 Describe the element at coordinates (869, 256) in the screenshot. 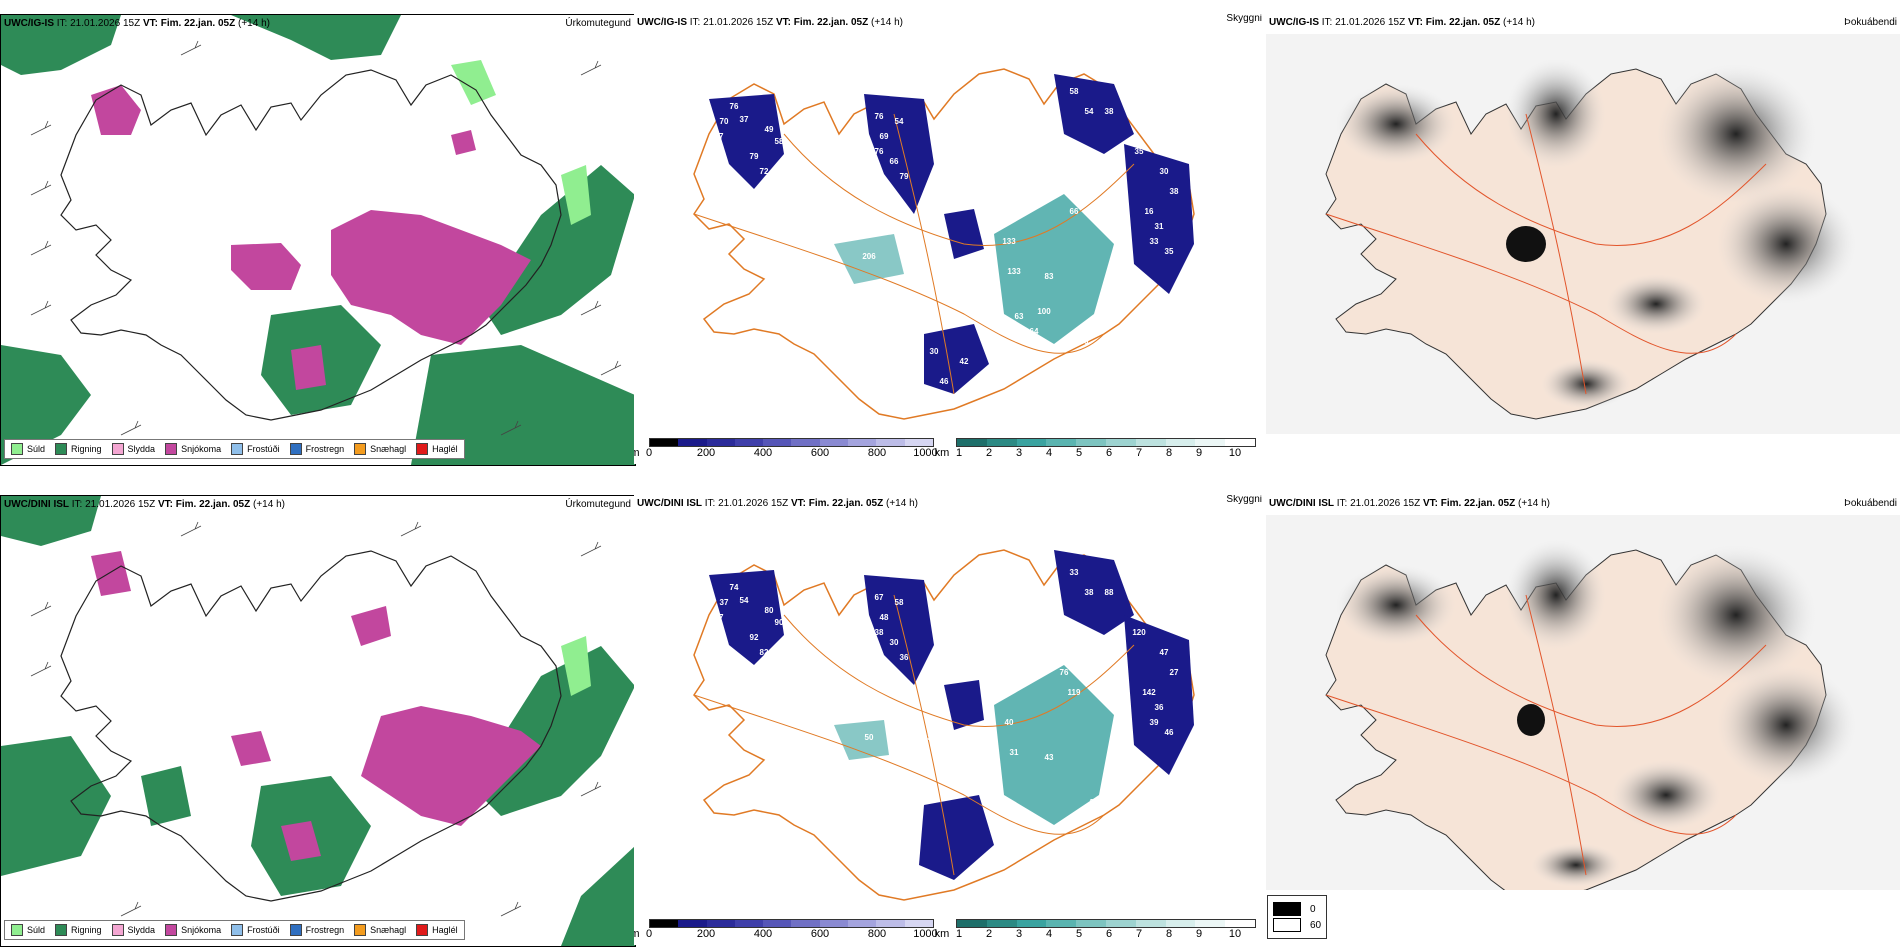

I see `visibility-value-label: 206` at that location.